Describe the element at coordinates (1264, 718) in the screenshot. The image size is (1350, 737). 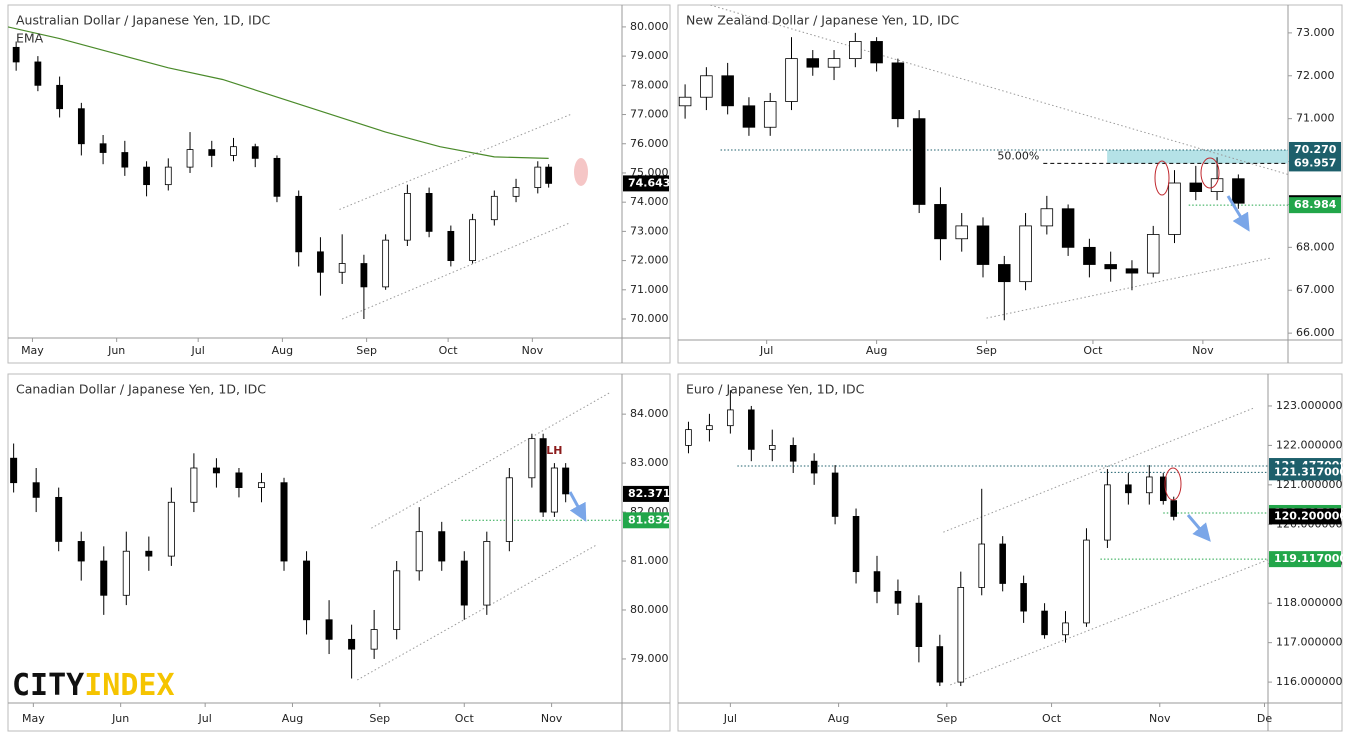
I see `x-tick-label: De` at that location.